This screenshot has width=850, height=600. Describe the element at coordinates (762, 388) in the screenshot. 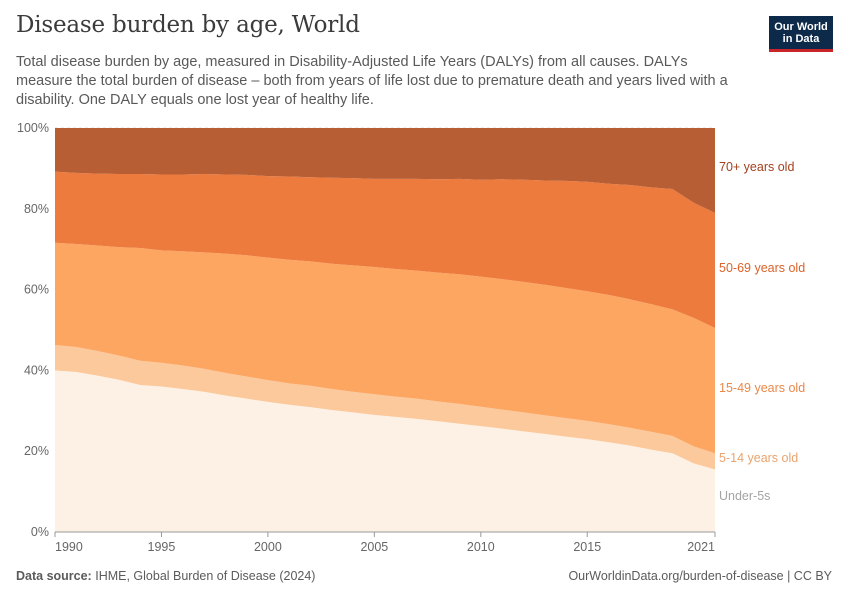

I see `legend-label: 15-49 years old` at that location.